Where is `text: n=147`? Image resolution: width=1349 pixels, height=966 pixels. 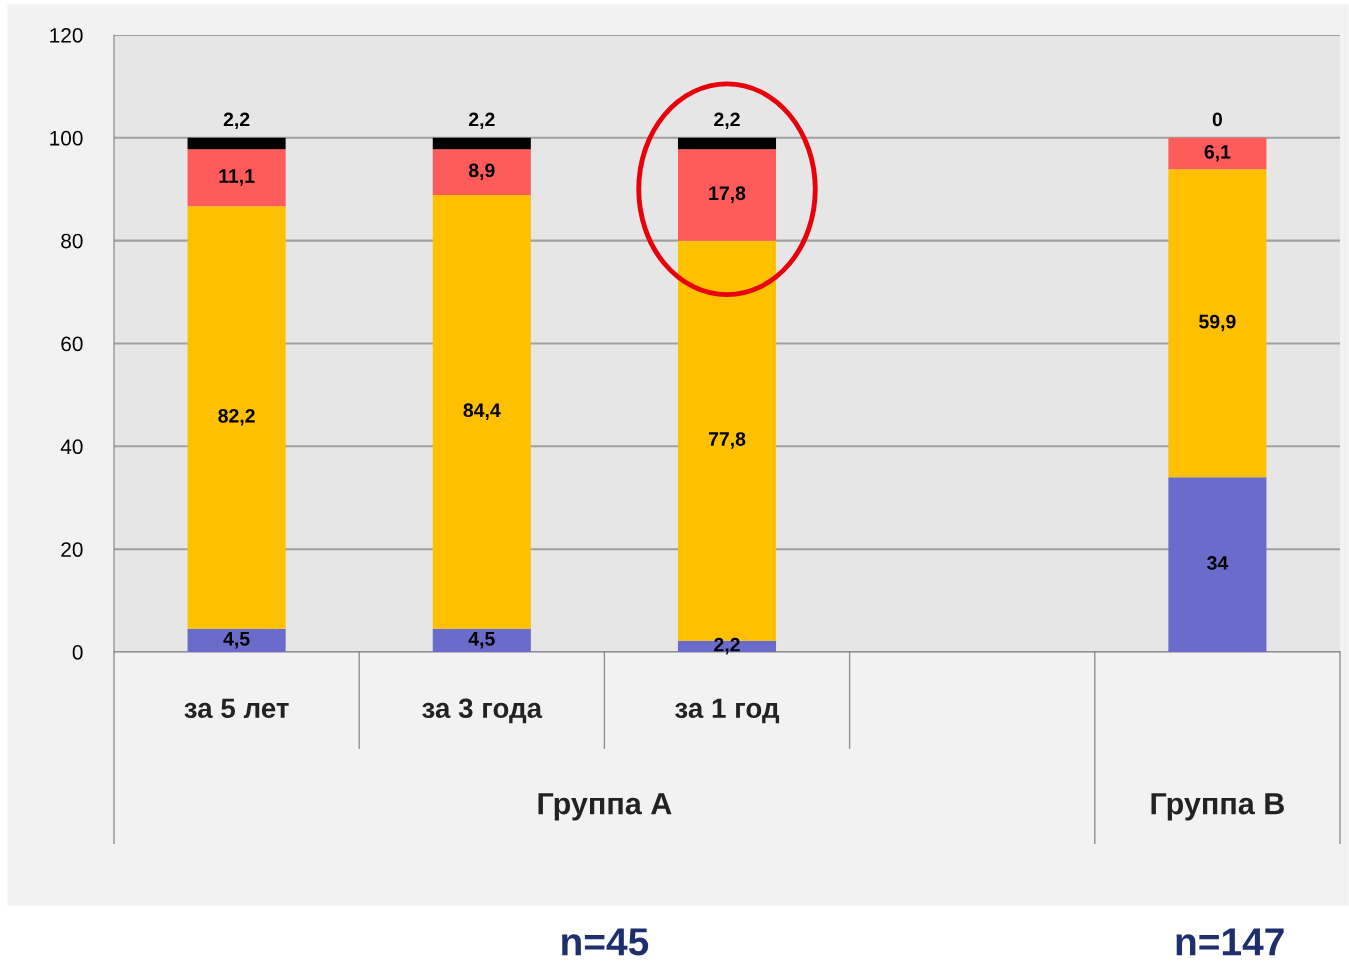 text: n=147 is located at coordinates (1230, 942).